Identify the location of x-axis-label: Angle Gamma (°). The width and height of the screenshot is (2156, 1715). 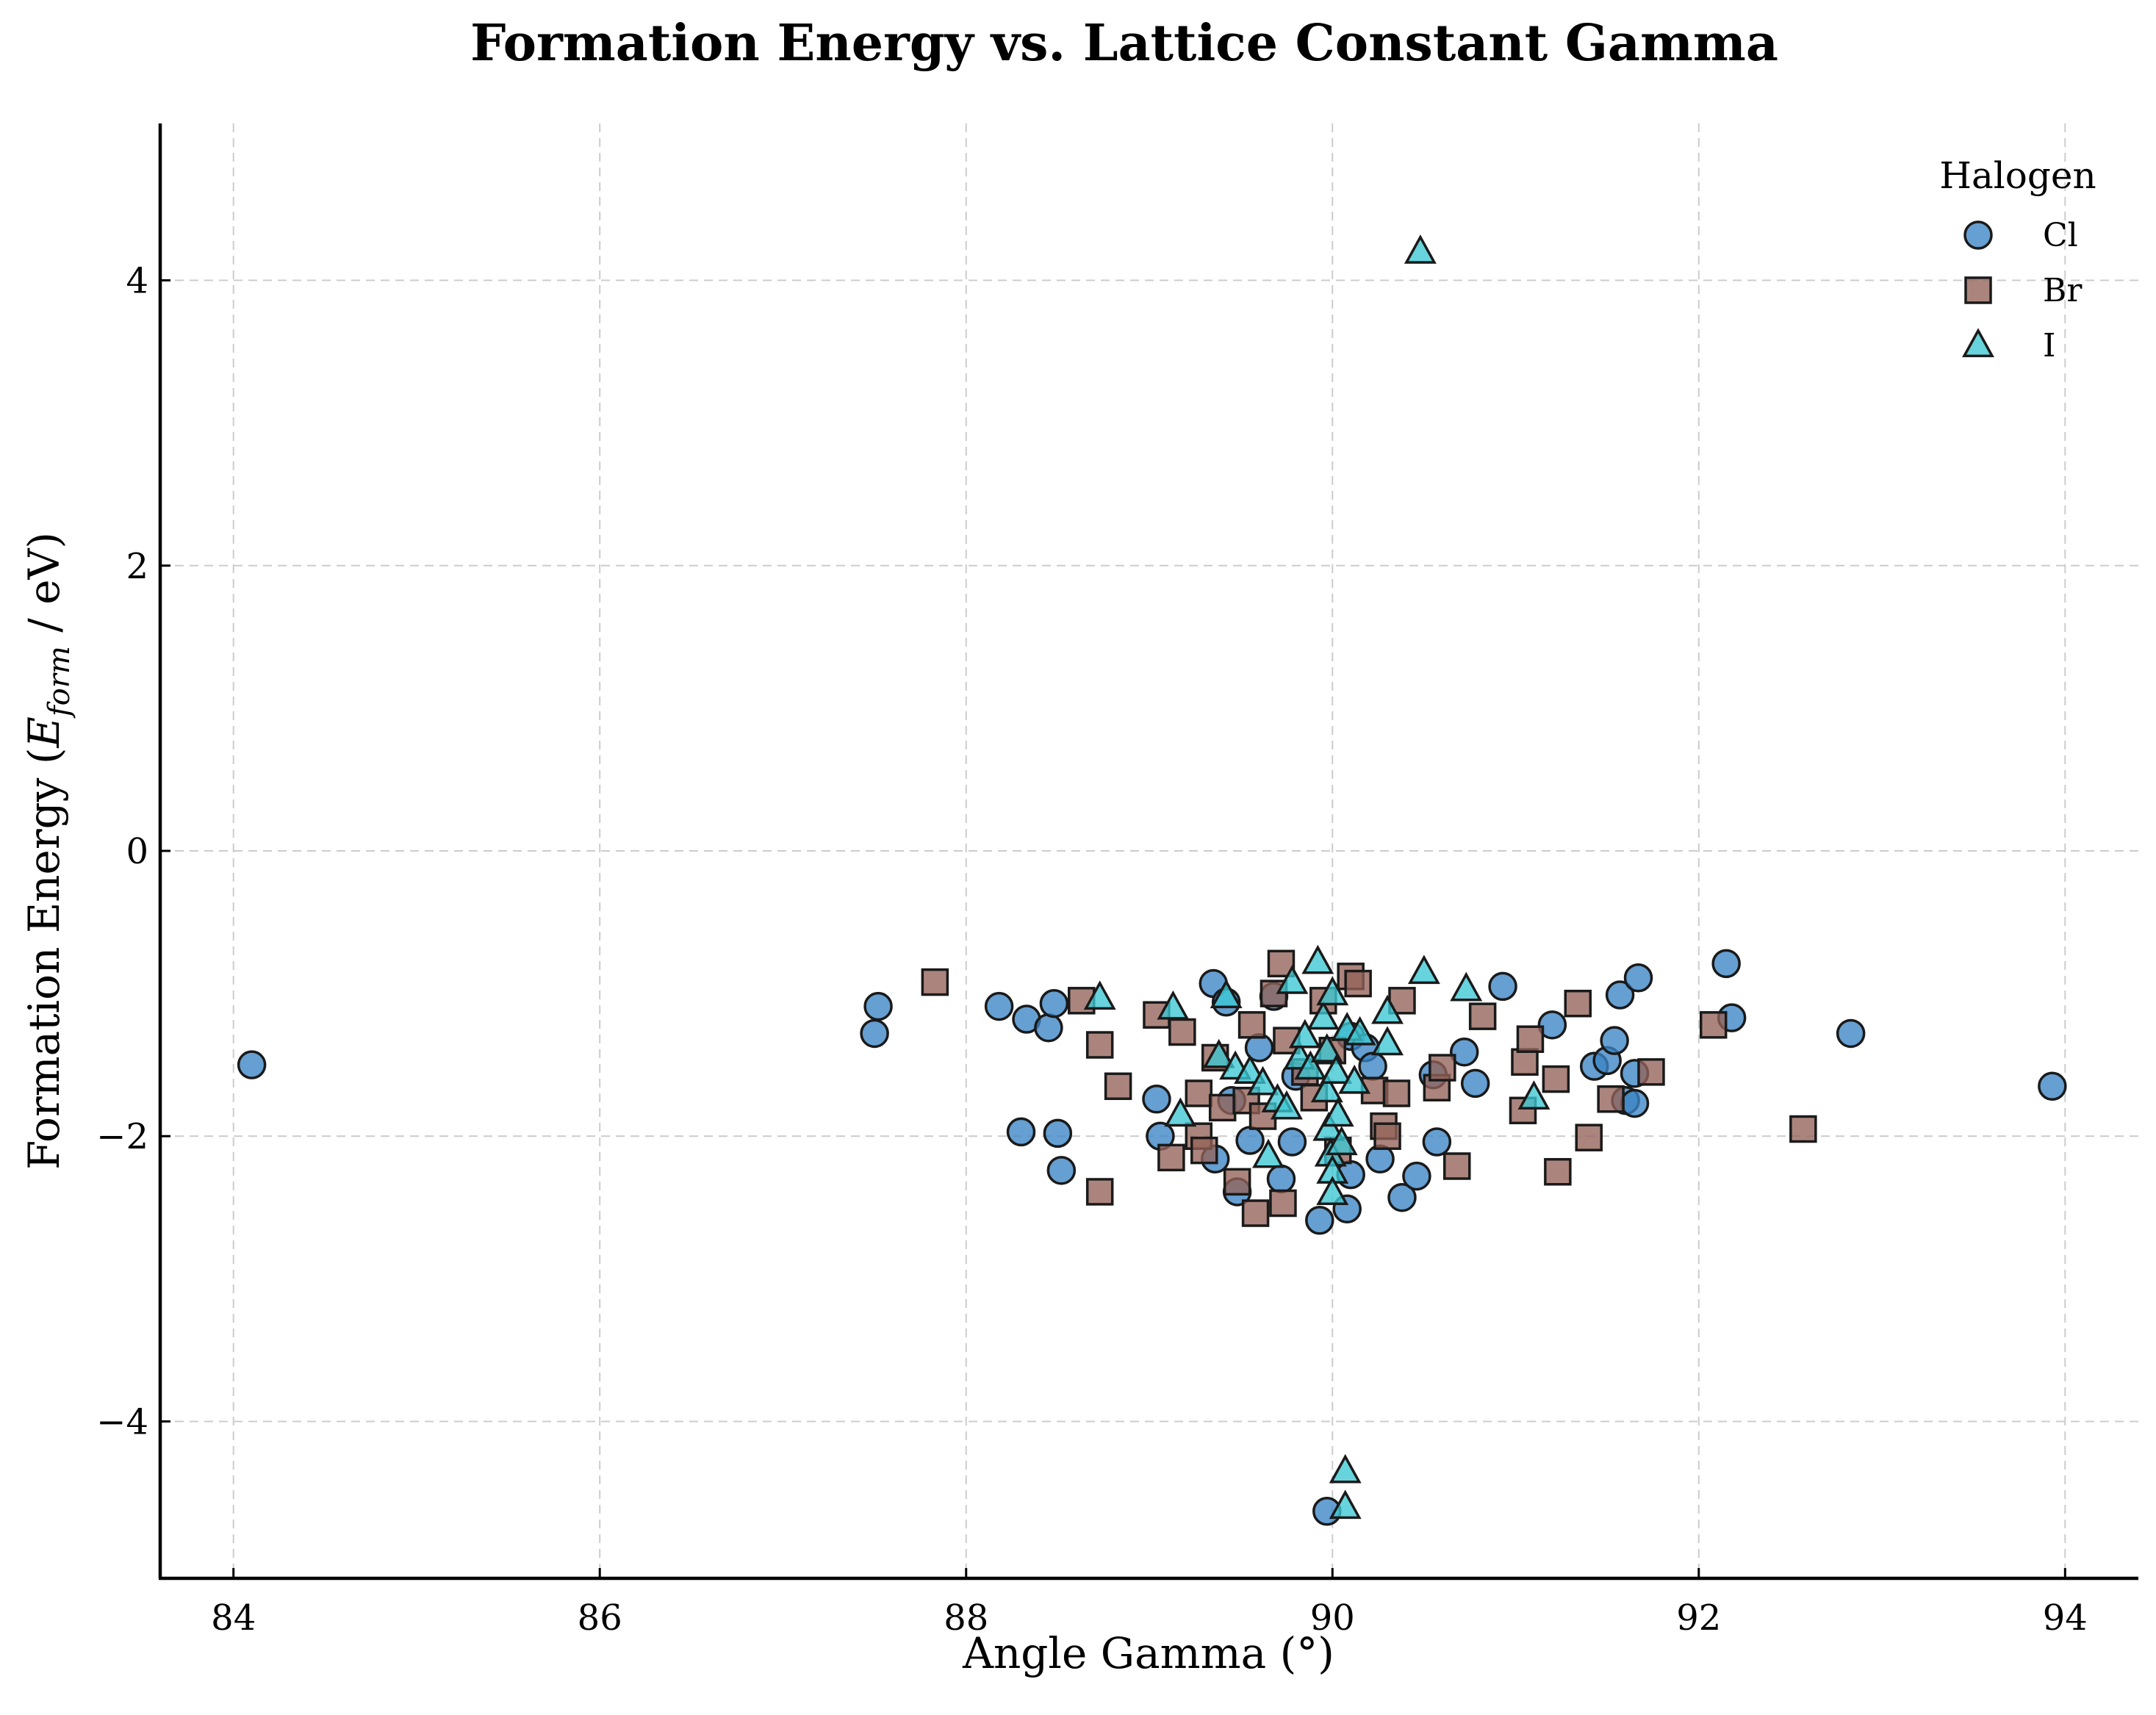
(1148, 1653).